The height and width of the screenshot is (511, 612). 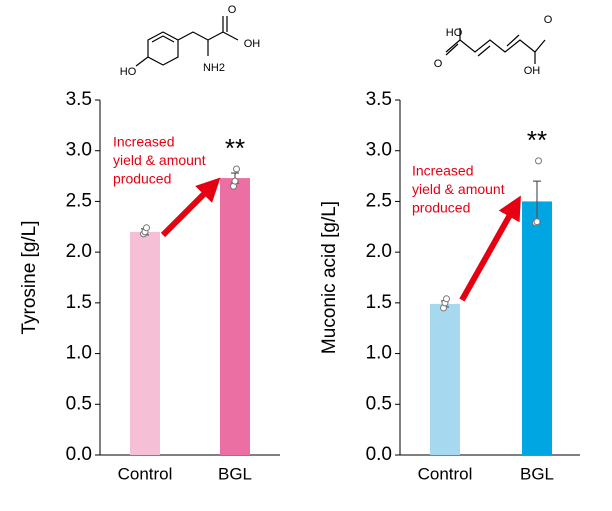 I want to click on tyrosine-structure, so click(x=187, y=41).